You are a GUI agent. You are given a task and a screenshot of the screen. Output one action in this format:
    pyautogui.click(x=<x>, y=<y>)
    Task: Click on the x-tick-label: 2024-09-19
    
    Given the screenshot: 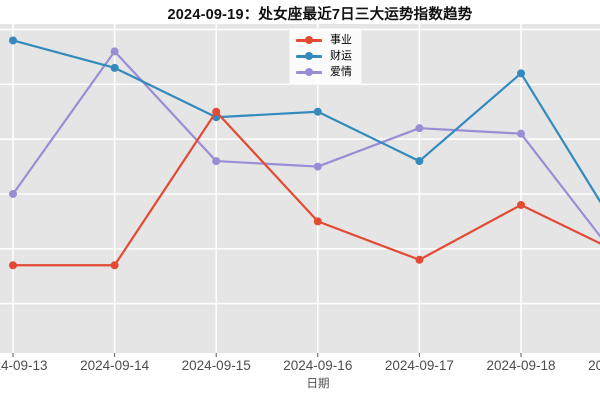 What is the action you would take?
    pyautogui.click(x=594, y=365)
    